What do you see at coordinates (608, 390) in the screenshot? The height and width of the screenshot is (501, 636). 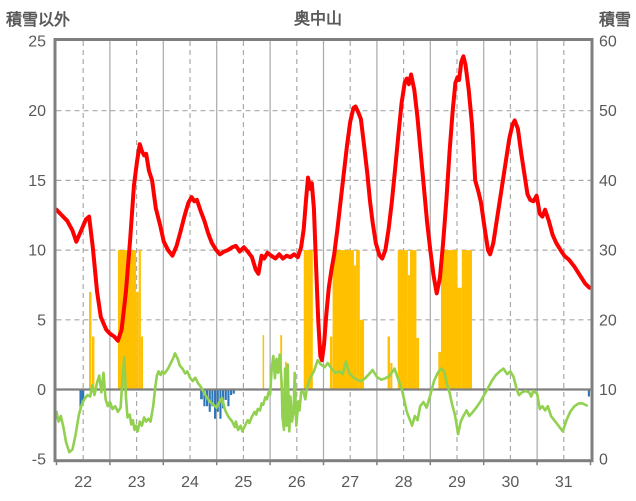 I see `right-axis-tick-label: 10` at bounding box center [608, 390].